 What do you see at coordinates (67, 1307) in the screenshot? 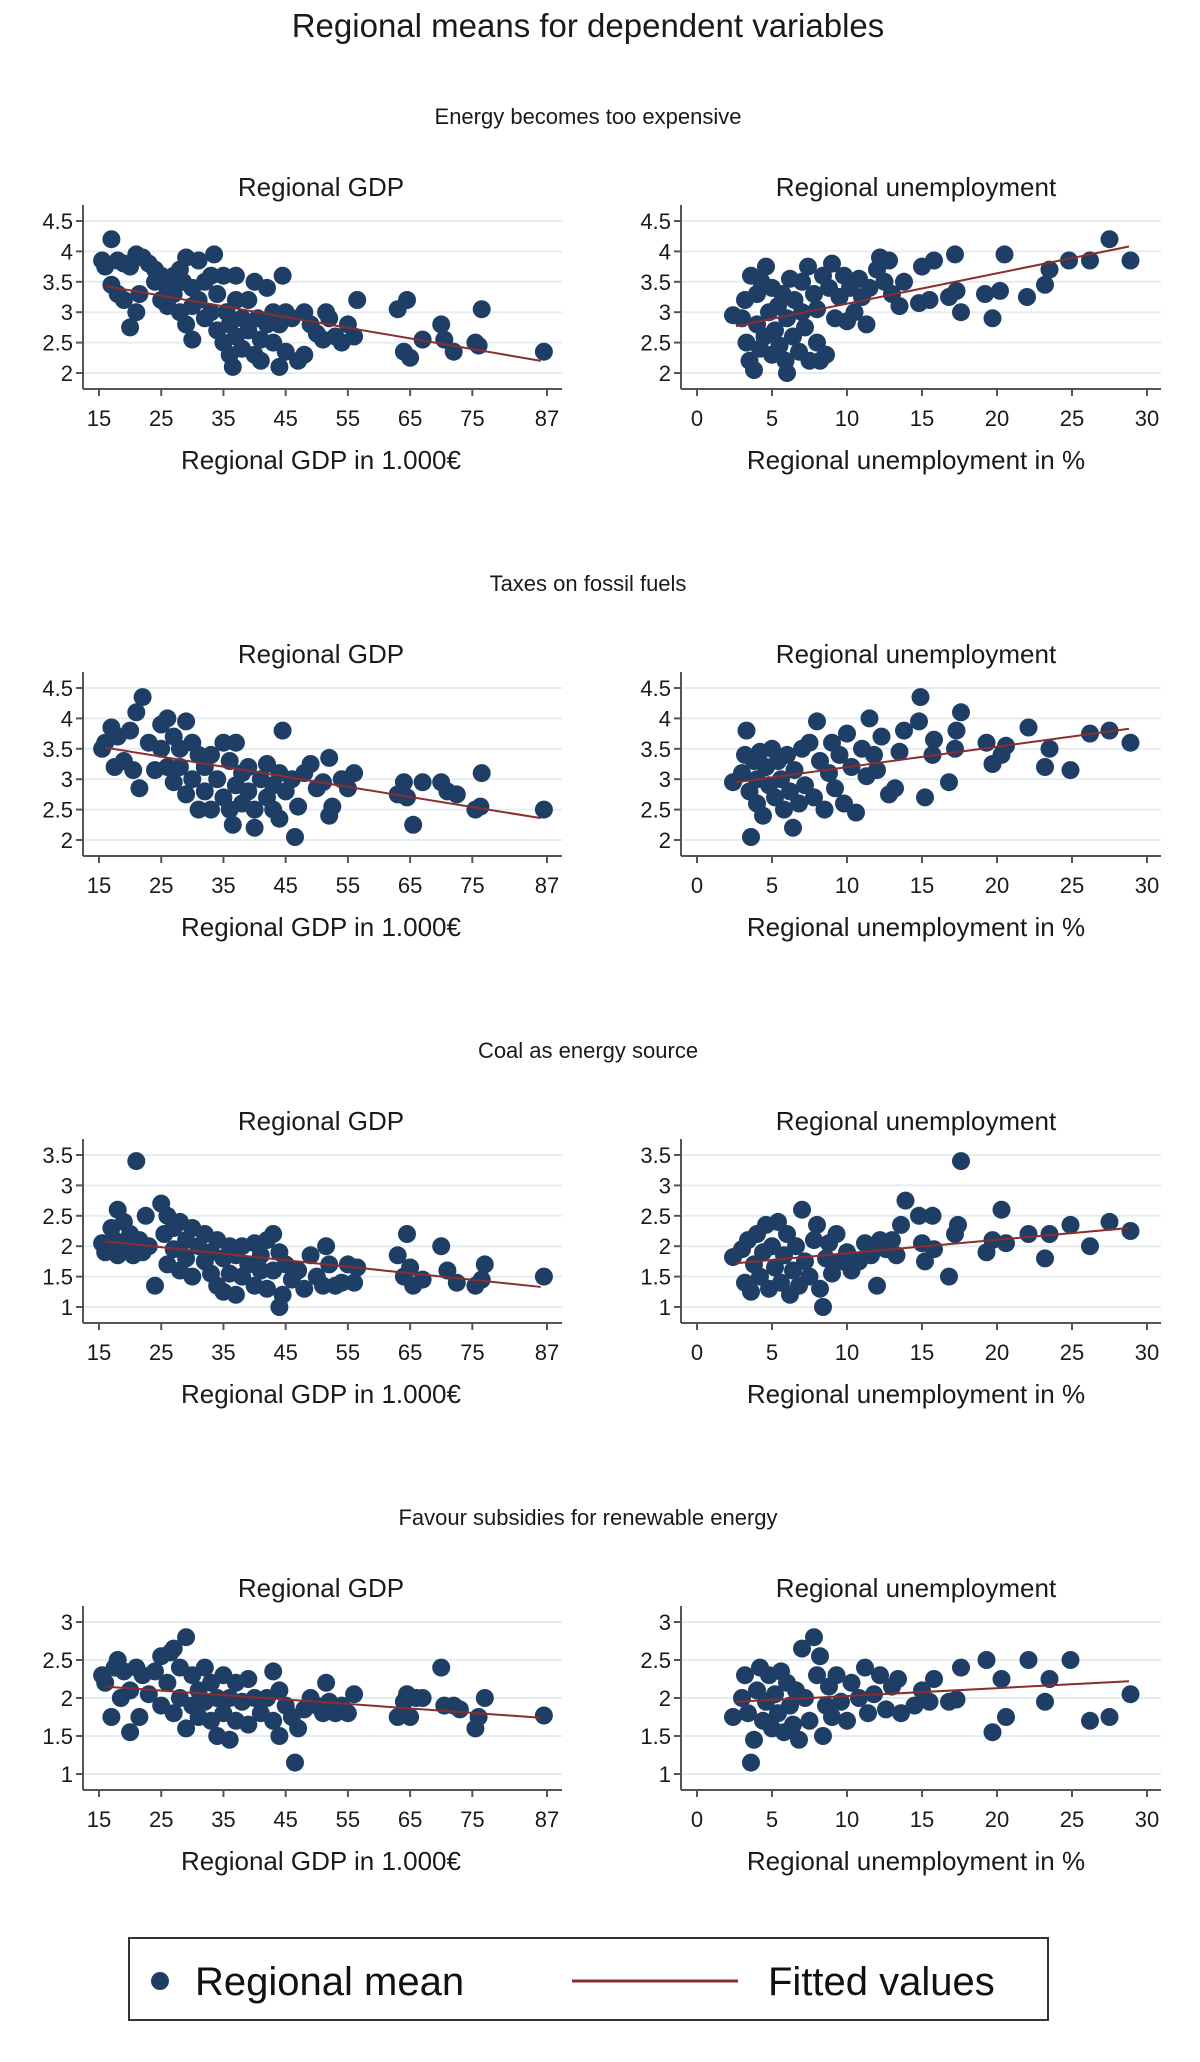
I see `y-tick-label: 1` at bounding box center [67, 1307].